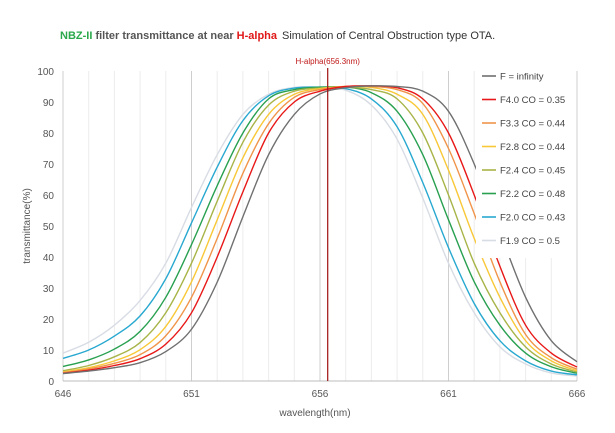  Describe the element at coordinates (191, 394) in the screenshot. I see `x-tick-label: 651` at that location.